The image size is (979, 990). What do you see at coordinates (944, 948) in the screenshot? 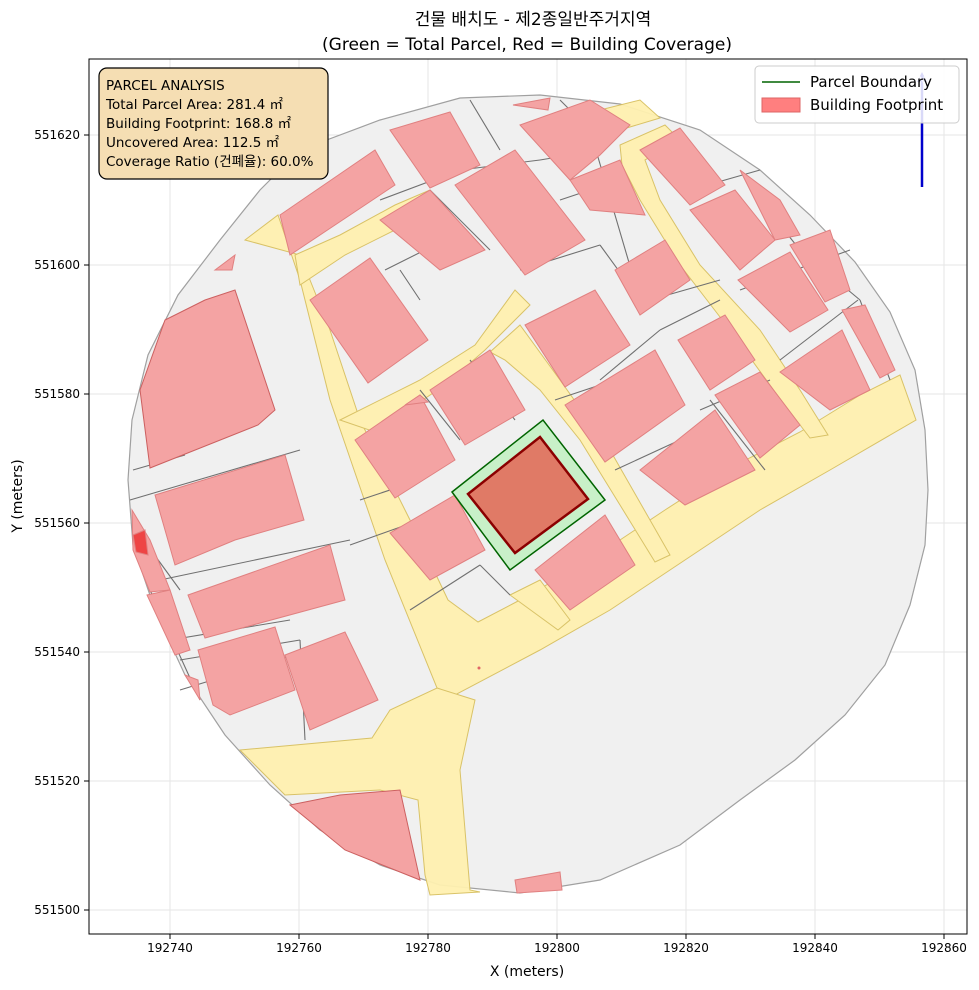
I see `x-tick-label-6: 192860` at bounding box center [944, 948].